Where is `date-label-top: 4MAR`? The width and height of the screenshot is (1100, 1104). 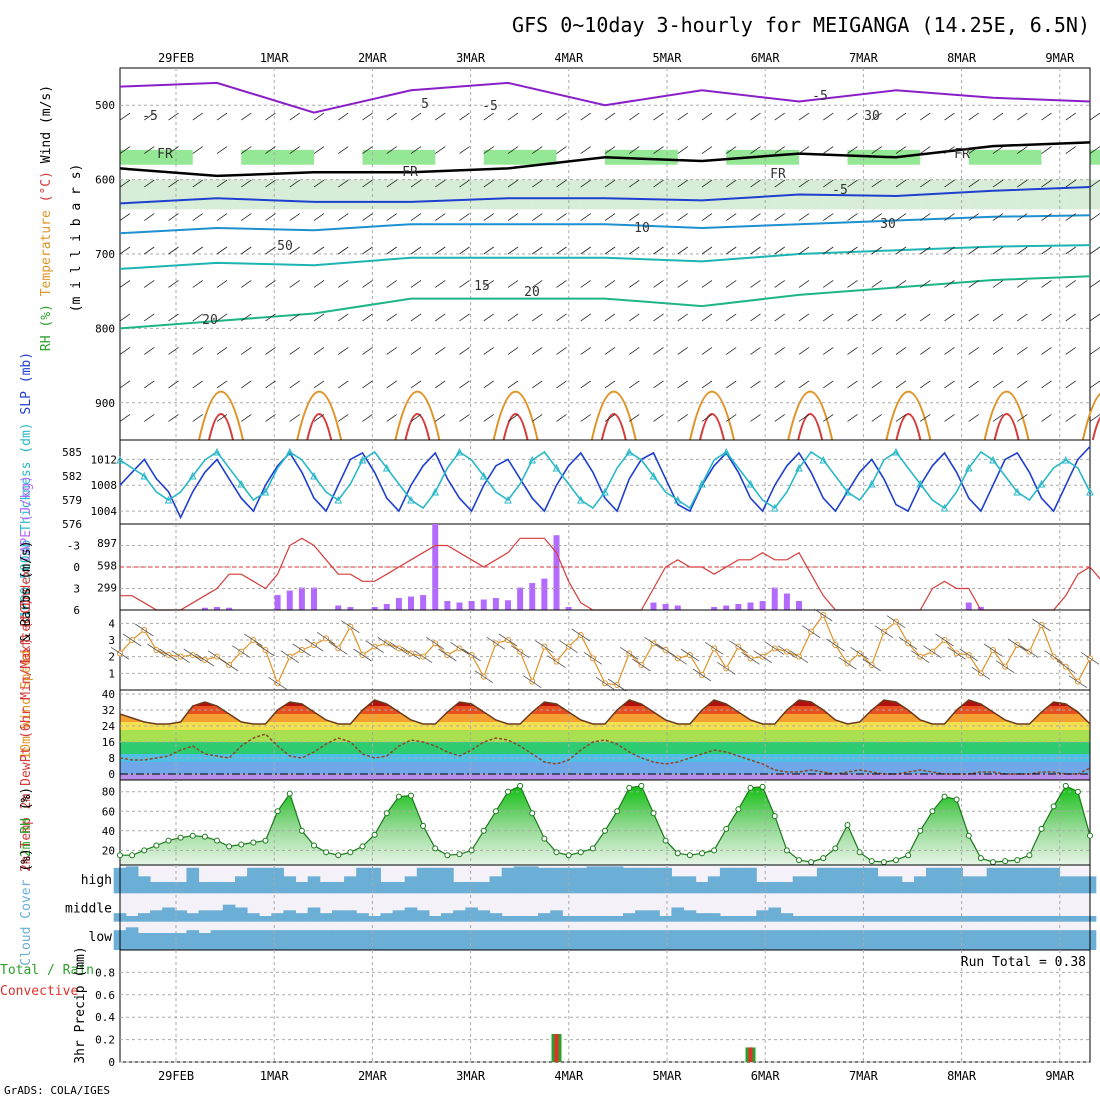 date-label-top: 4MAR is located at coordinates (569, 58).